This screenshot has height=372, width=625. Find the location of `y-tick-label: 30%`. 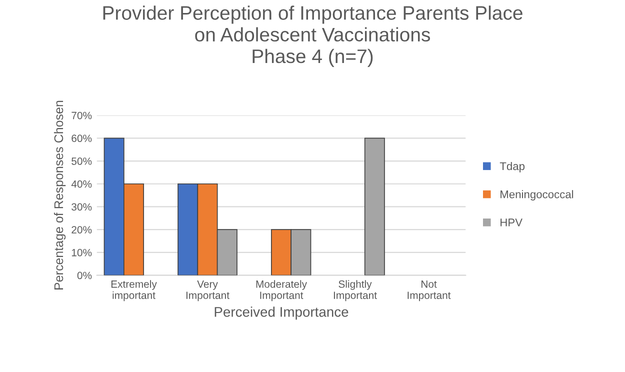

y-tick-label: 30% is located at coordinates (82, 207).